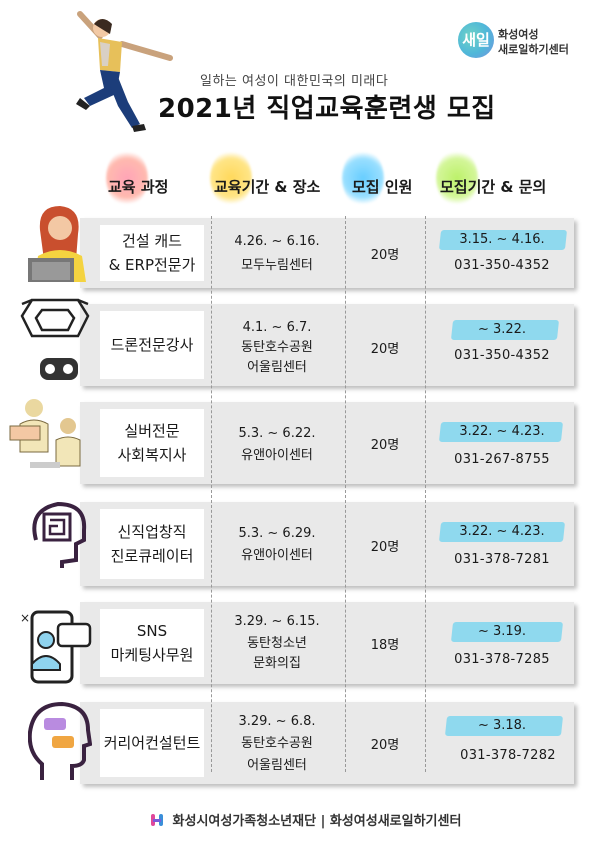 This screenshot has height=849, width=600. Describe the element at coordinates (56, 647) in the screenshot. I see `phone-chat-user-icon: ×` at that location.